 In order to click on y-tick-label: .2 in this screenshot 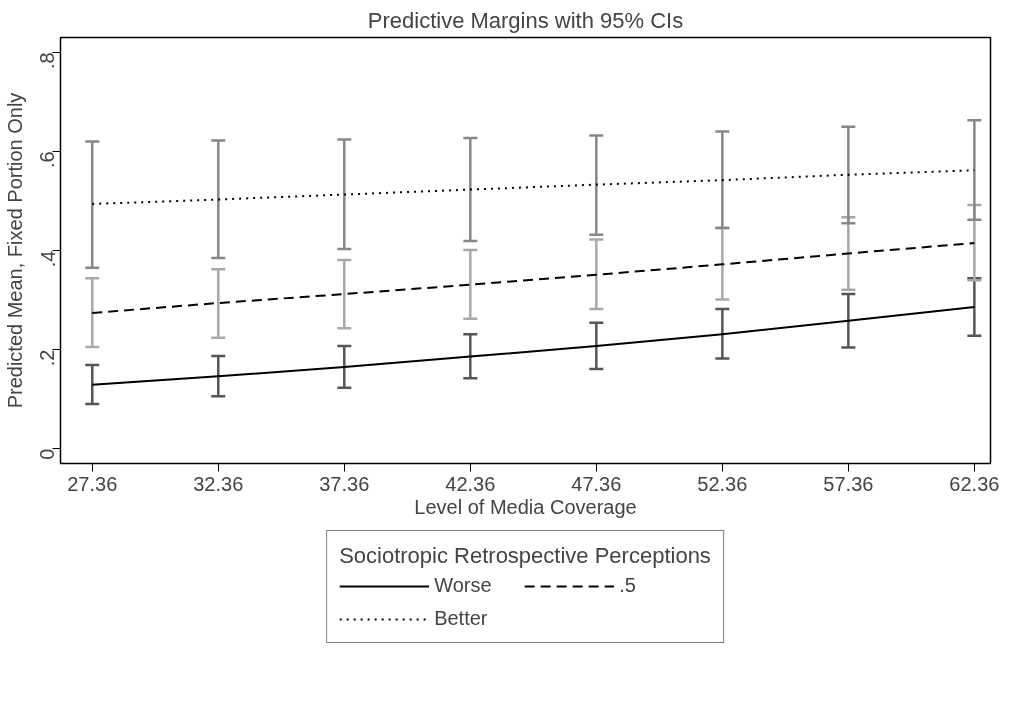, I will do `click(47, 358)`.